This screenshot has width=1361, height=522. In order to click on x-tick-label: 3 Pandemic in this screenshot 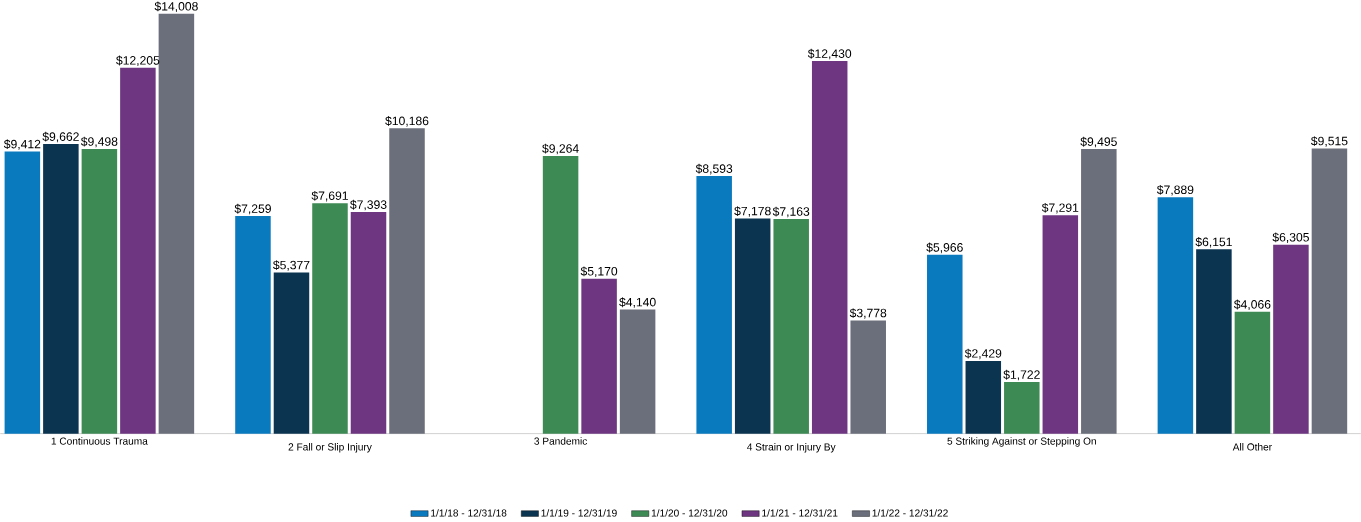, I will do `click(561, 441)`.